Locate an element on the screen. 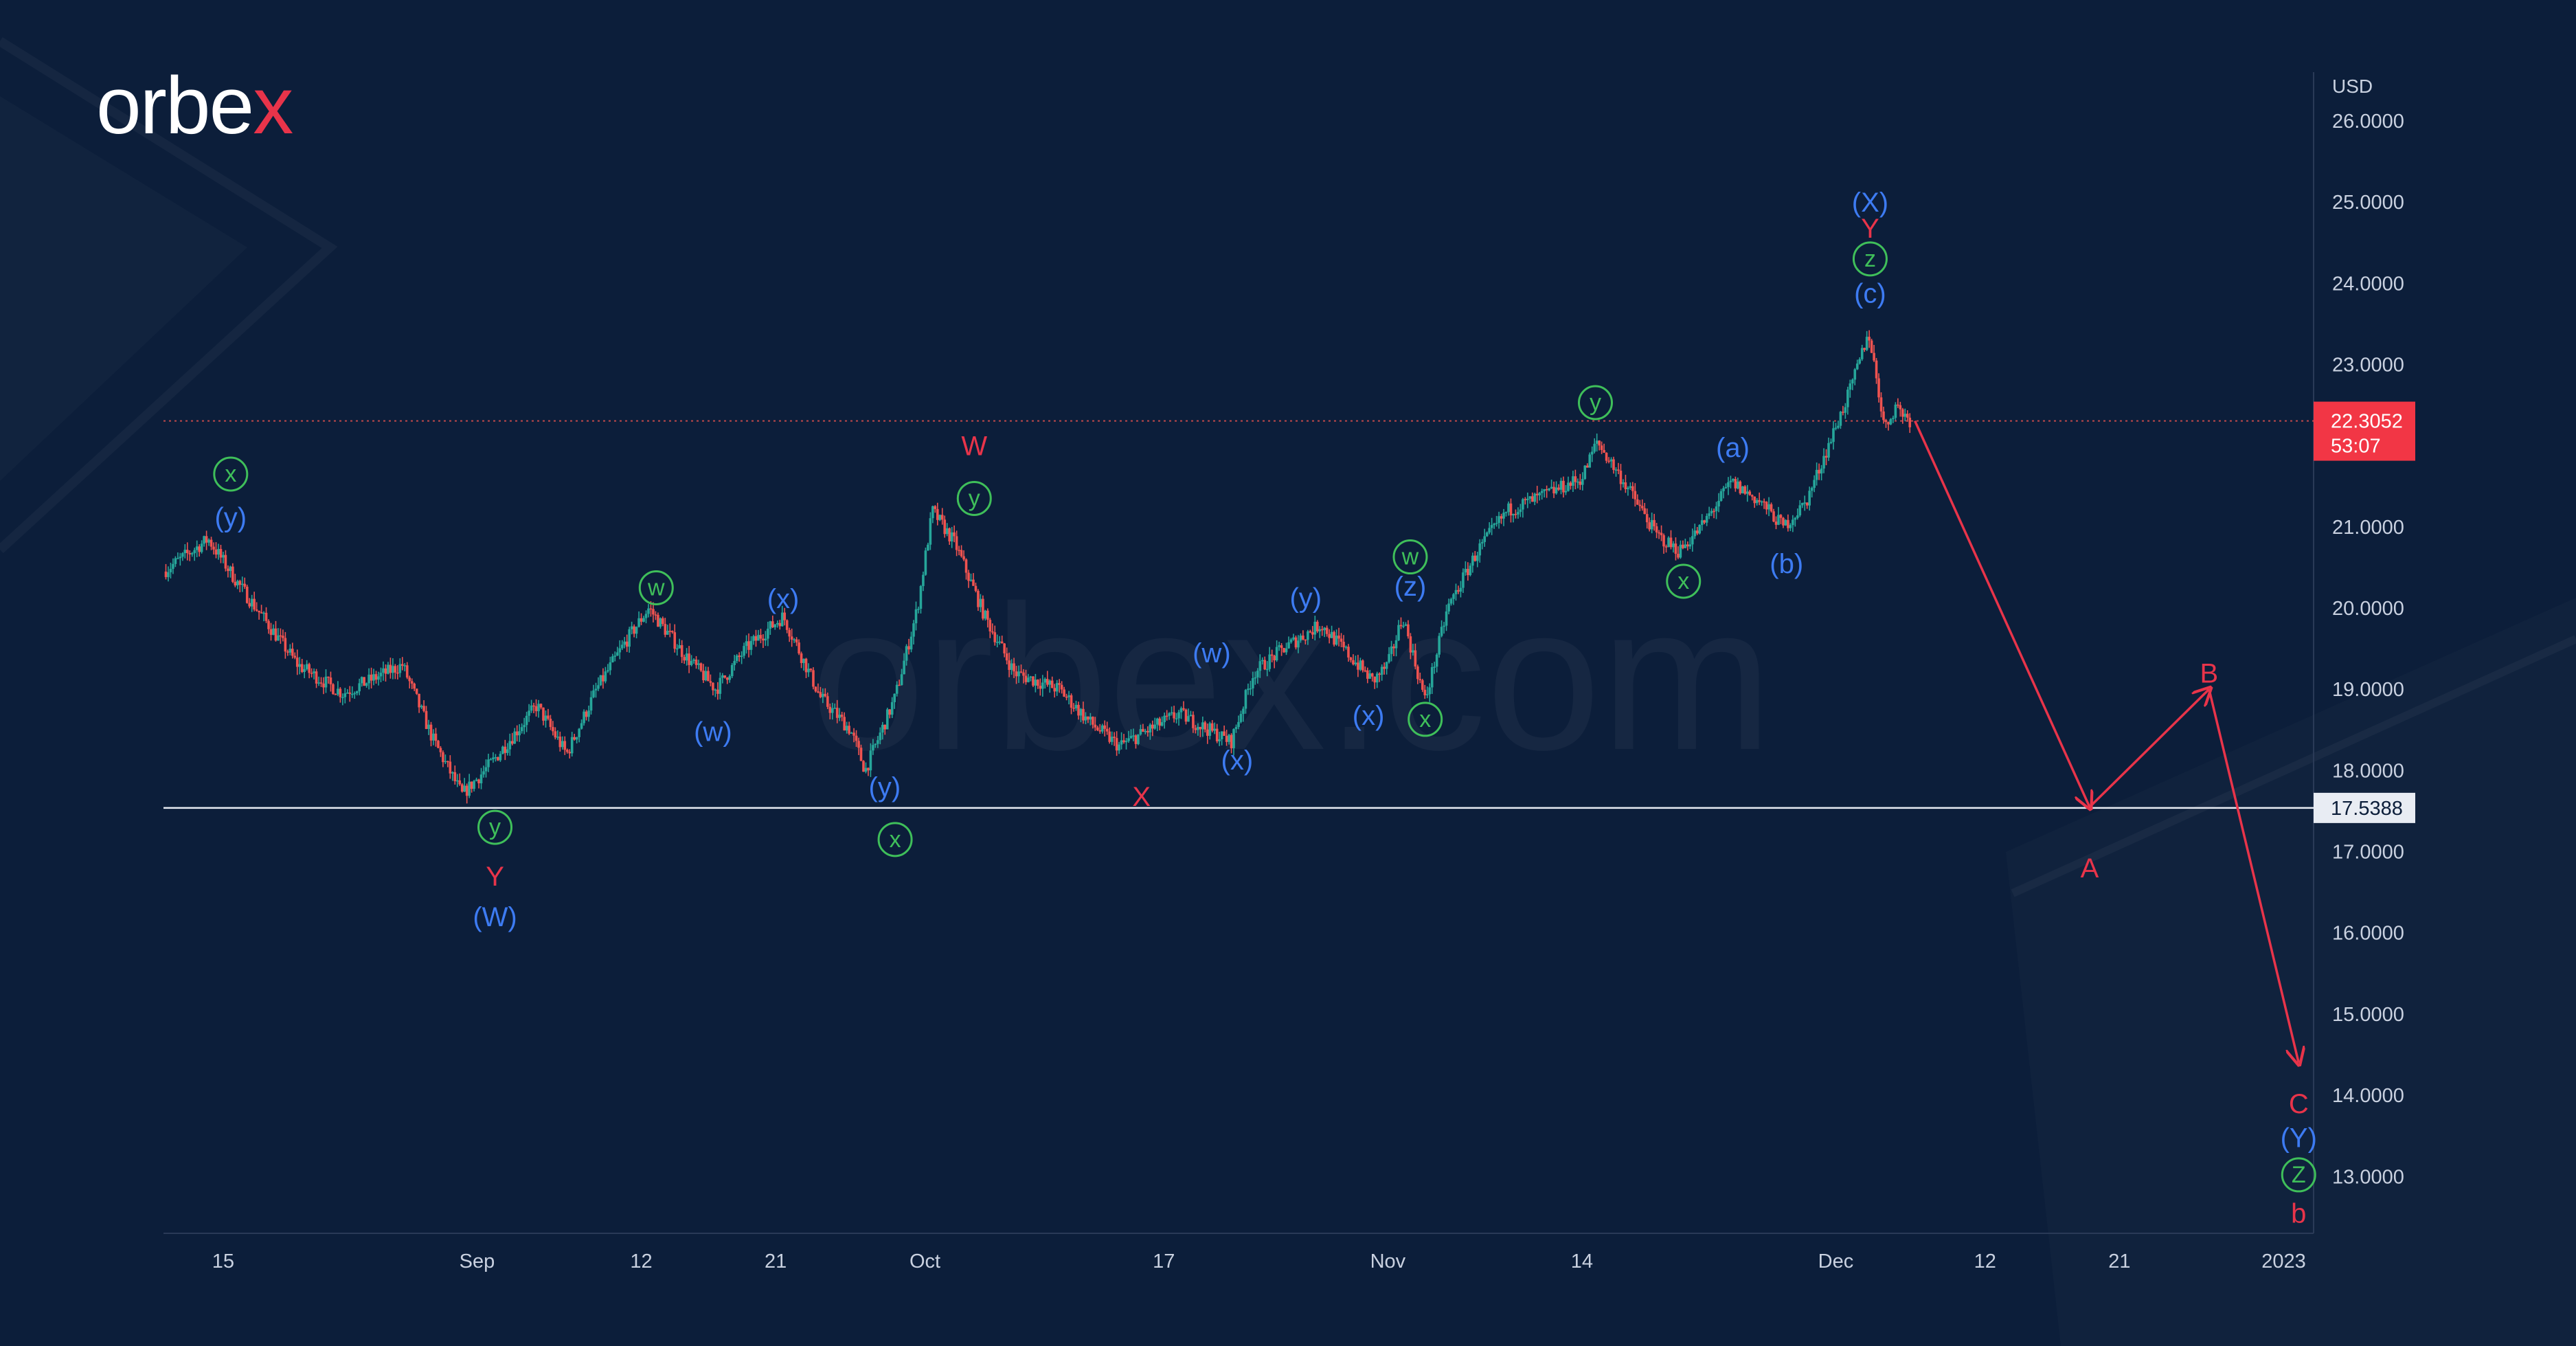 This screenshot has height=1346, width=2576. x-tick-label: 15 is located at coordinates (223, 1261).